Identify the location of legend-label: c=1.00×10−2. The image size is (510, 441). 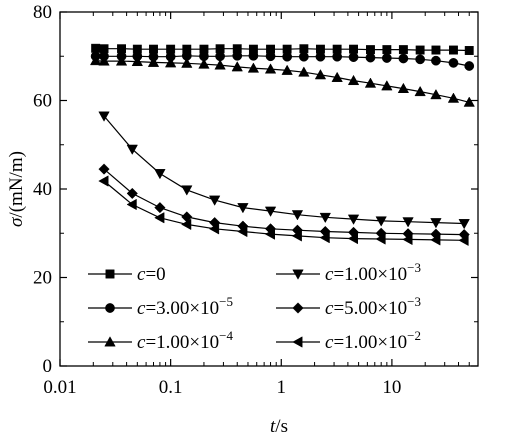
(373, 340).